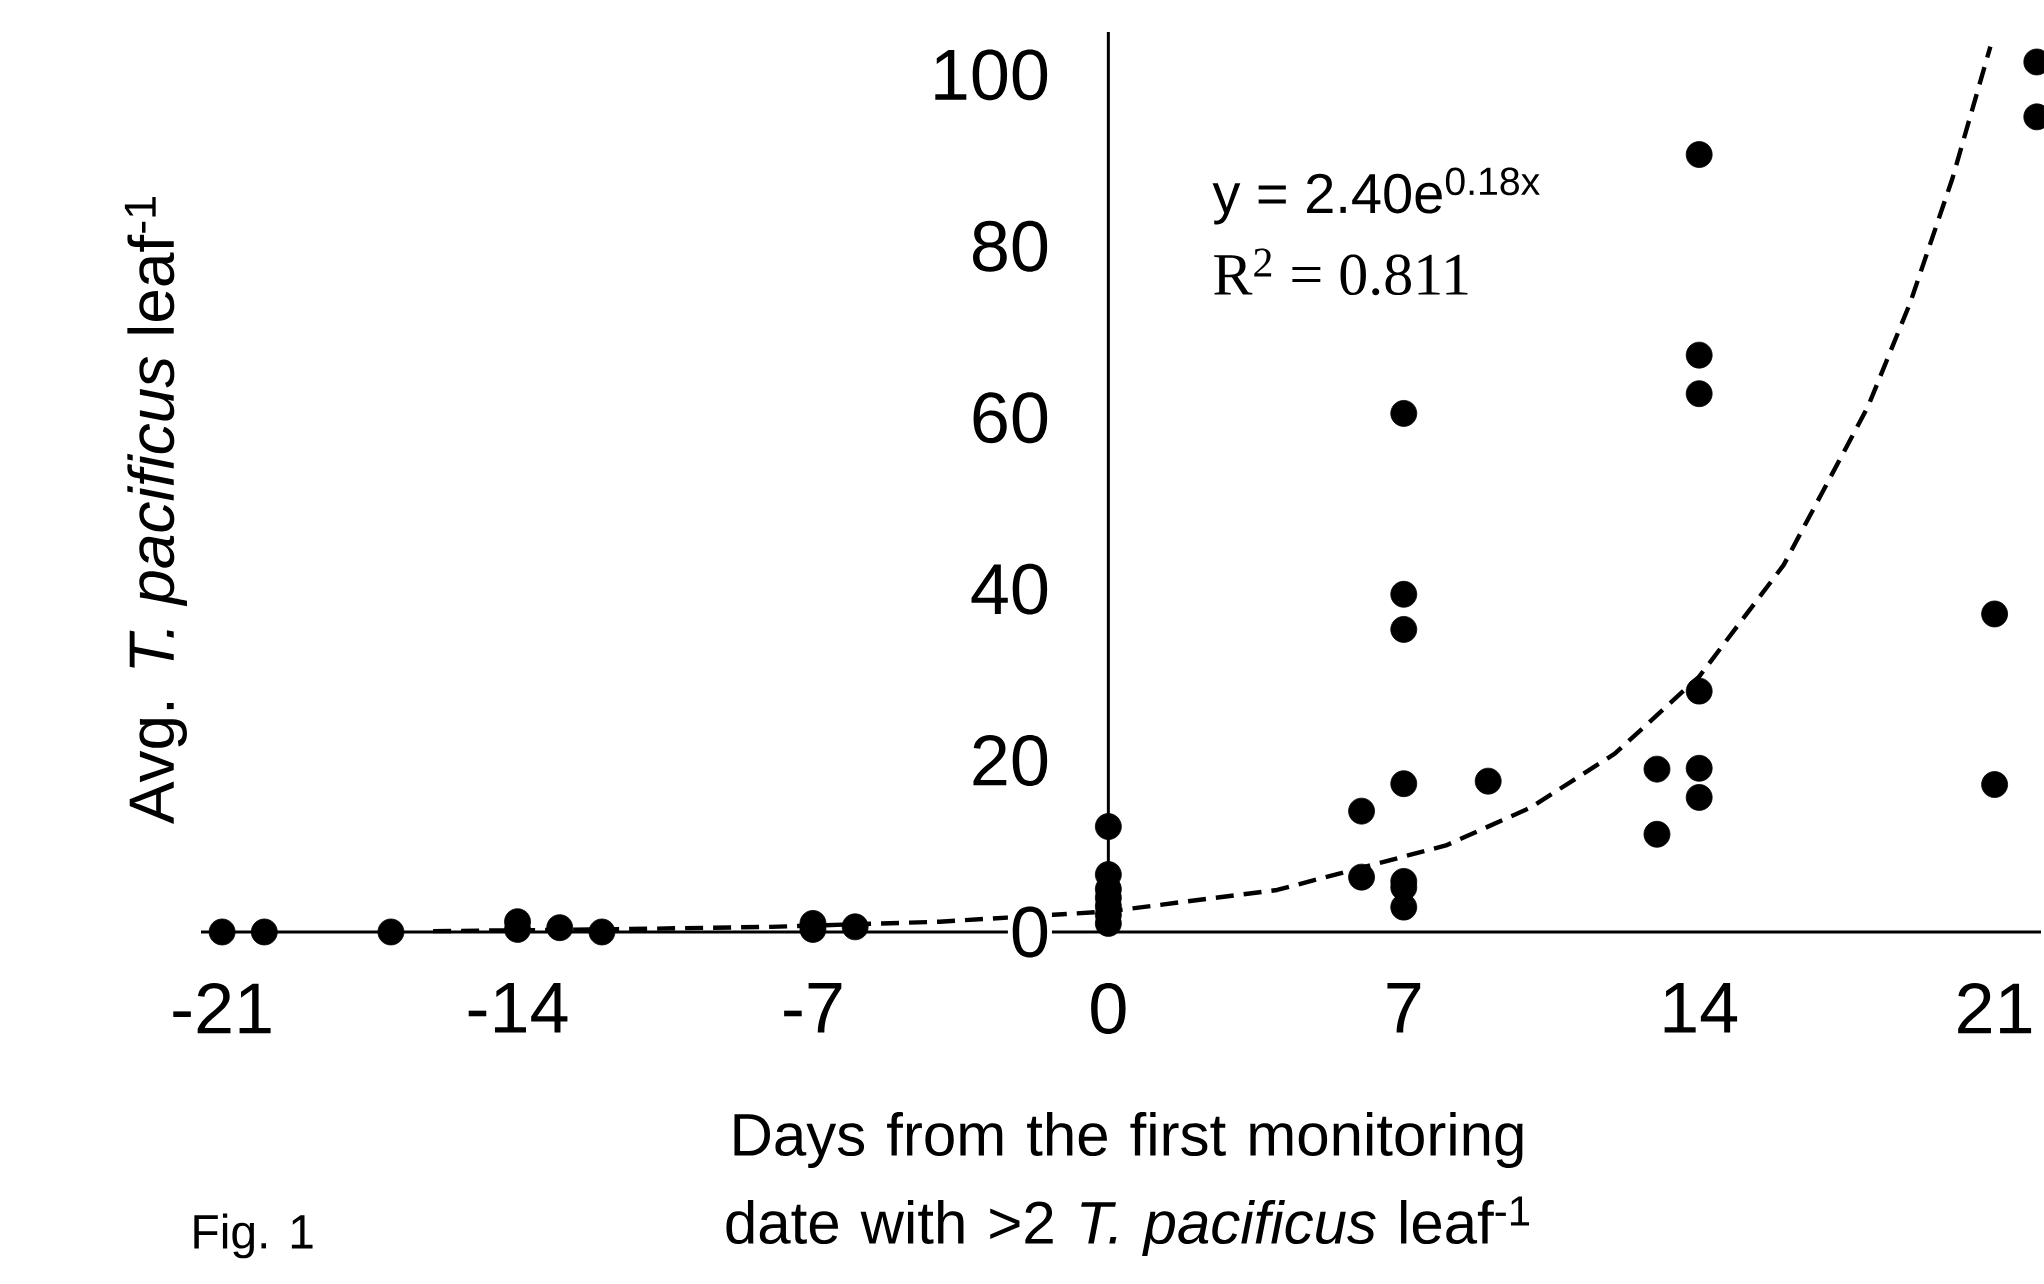 This screenshot has width=2044, height=1284. What do you see at coordinates (1030, 932) in the screenshot?
I see `y-tick-label: 0` at bounding box center [1030, 932].